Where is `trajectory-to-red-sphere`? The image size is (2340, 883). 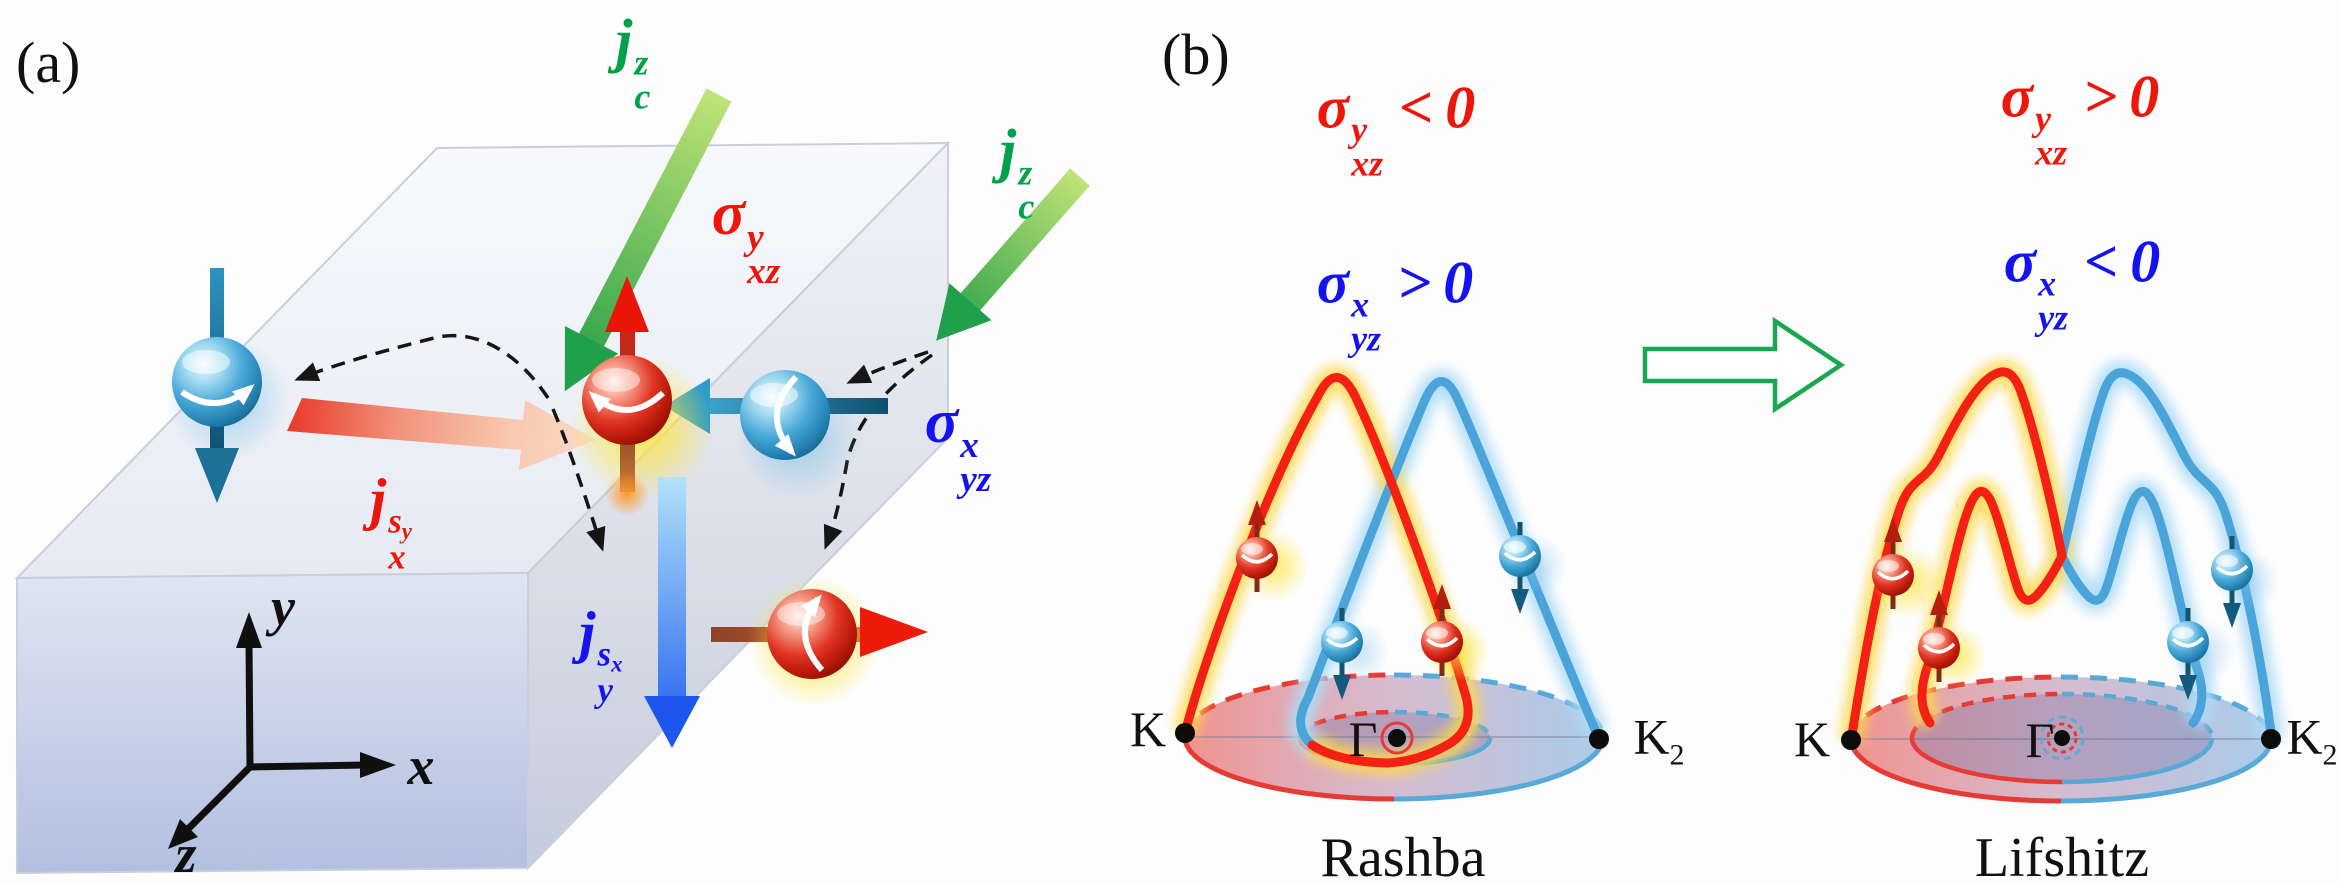
trajectory-to-red-sphere is located at coordinates (578, 480).